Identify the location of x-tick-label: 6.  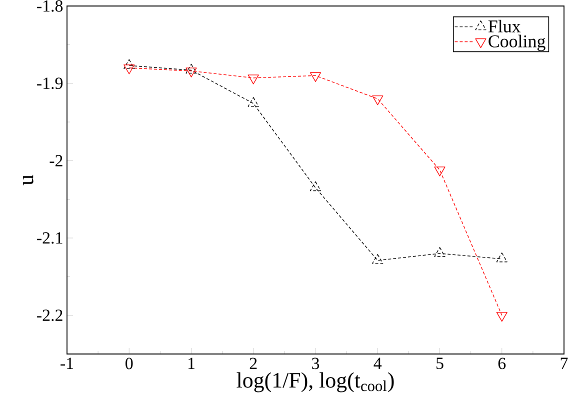
(502, 364).